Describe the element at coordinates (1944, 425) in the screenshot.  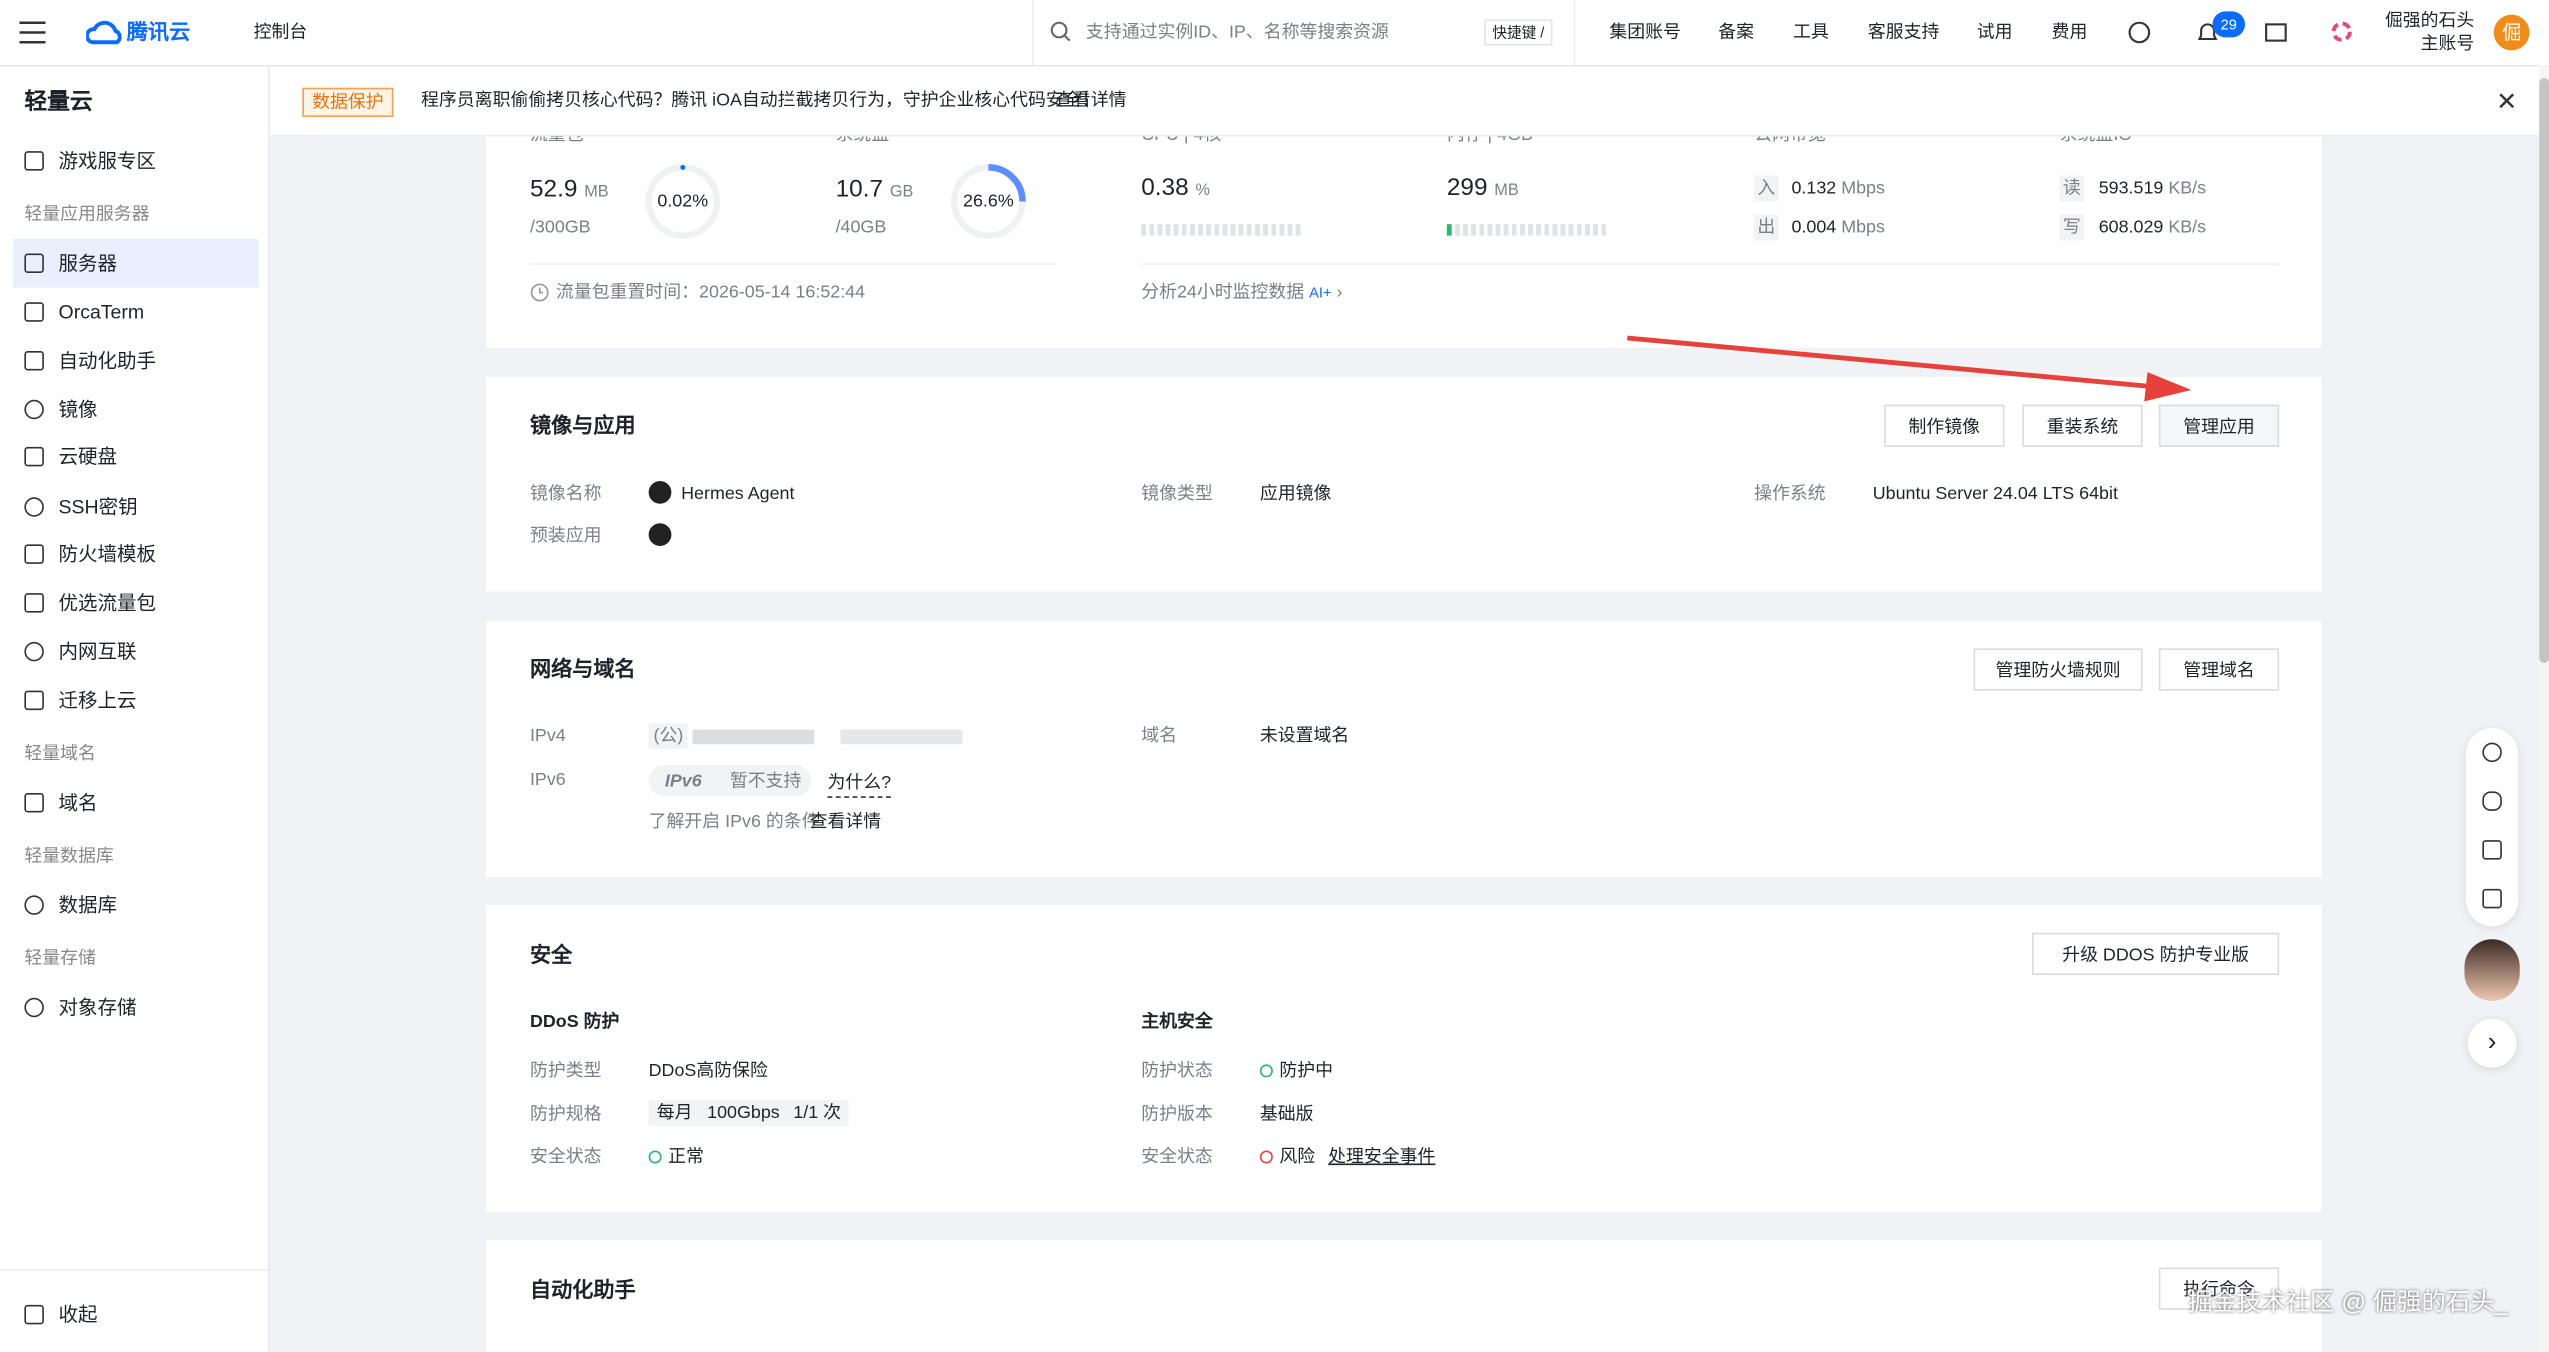
I see `button: 制作镜像` at that location.